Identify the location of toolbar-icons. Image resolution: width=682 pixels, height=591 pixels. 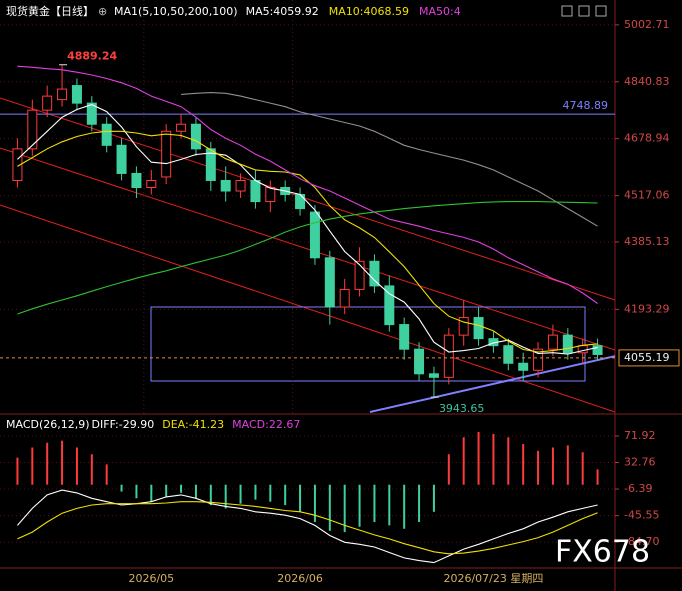
(584, 11).